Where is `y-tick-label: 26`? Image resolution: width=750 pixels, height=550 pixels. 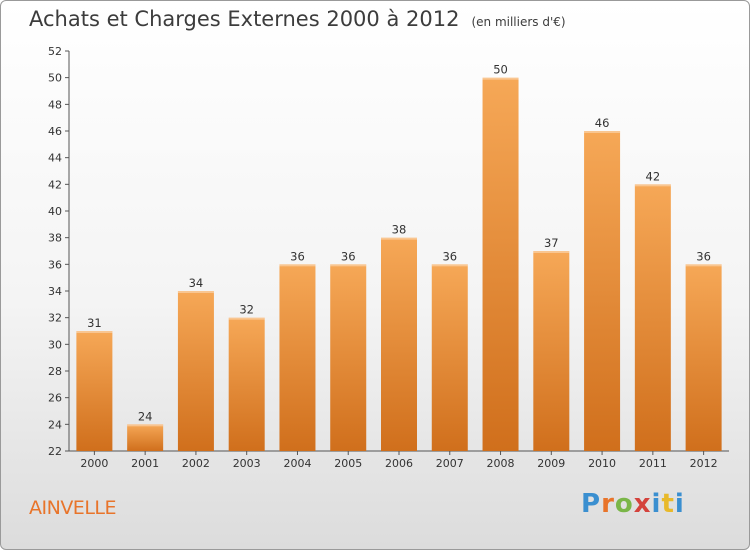 y-tick-label: 26 is located at coordinates (55, 398).